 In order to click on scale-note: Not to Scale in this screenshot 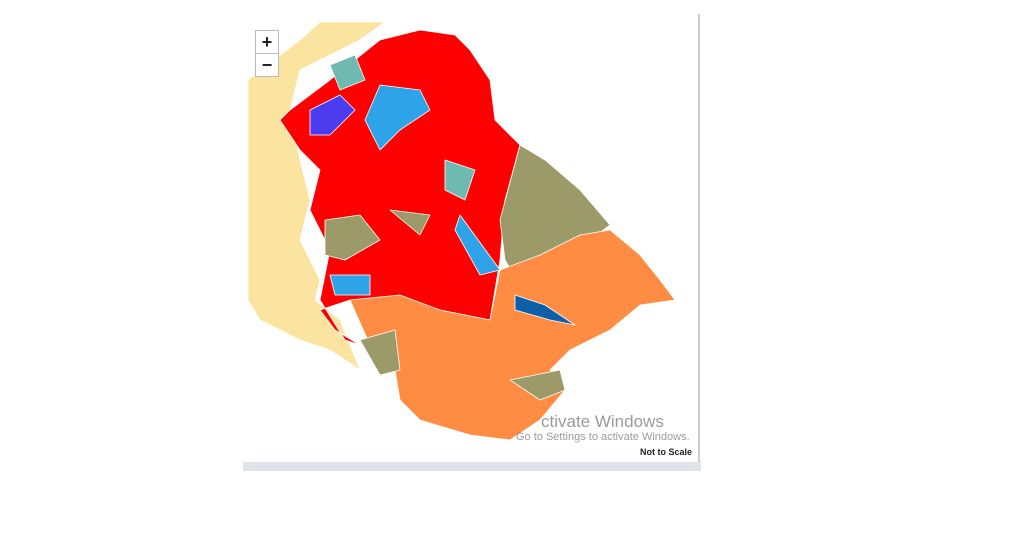, I will do `click(666, 452)`.